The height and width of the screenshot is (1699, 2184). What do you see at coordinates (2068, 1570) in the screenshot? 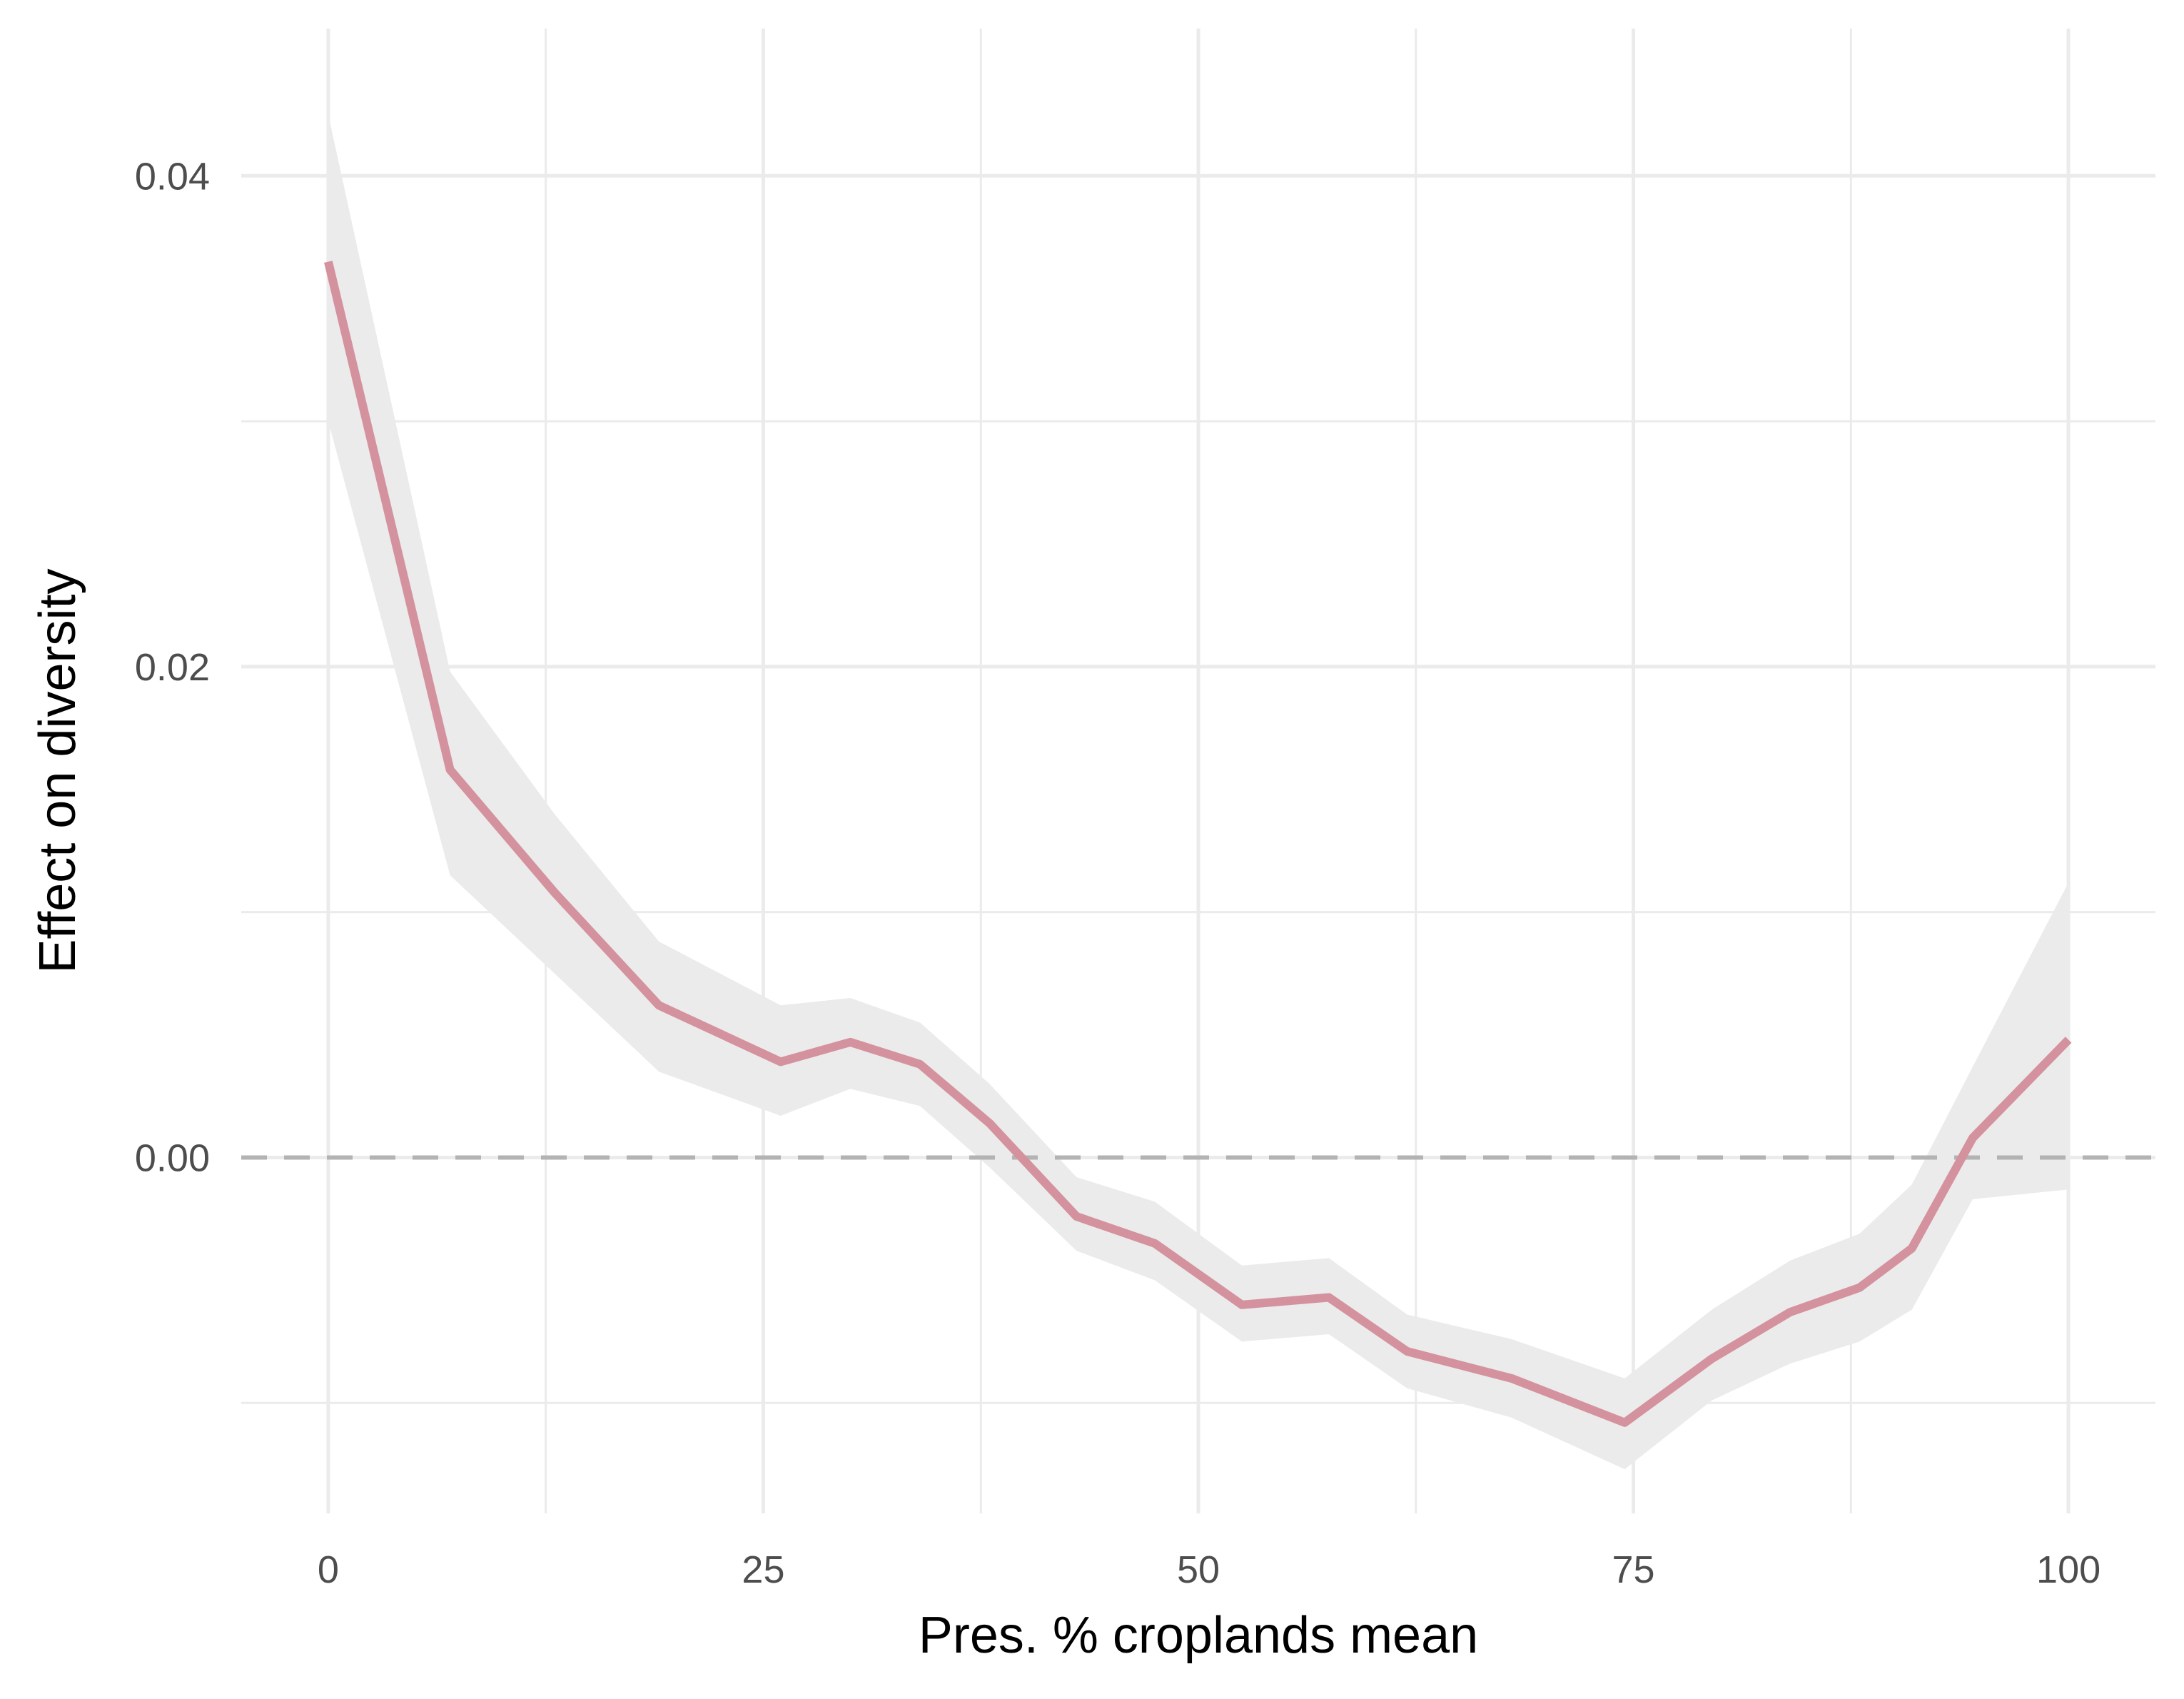
I see `x-tick-label: 100` at bounding box center [2068, 1570].